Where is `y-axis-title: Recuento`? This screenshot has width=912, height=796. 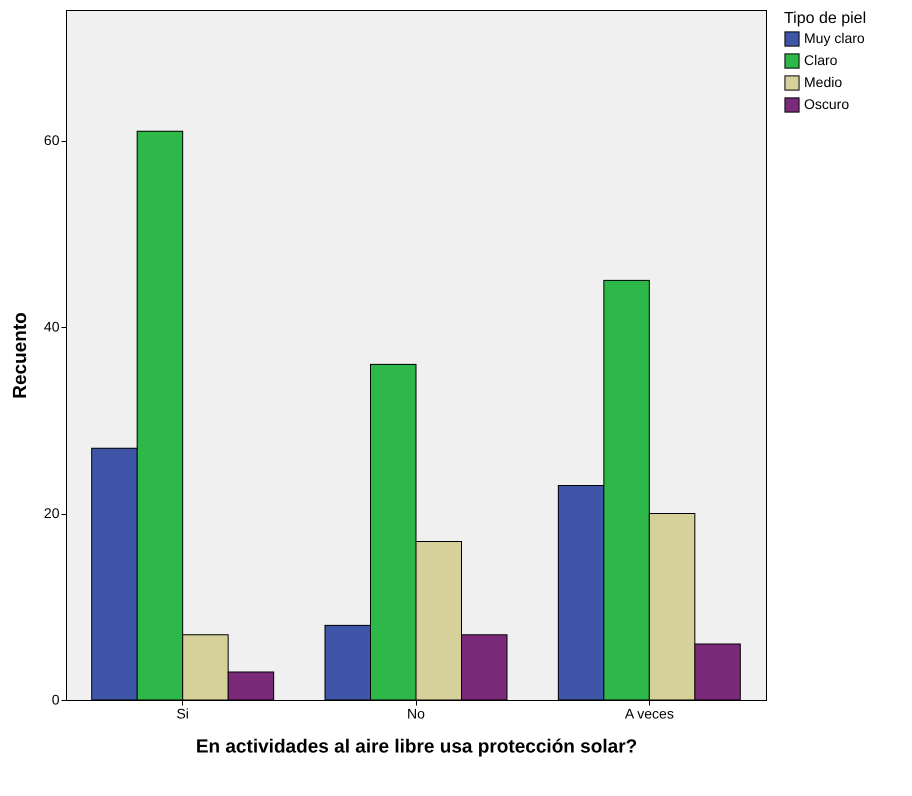 y-axis-title: Recuento is located at coordinates (20, 355).